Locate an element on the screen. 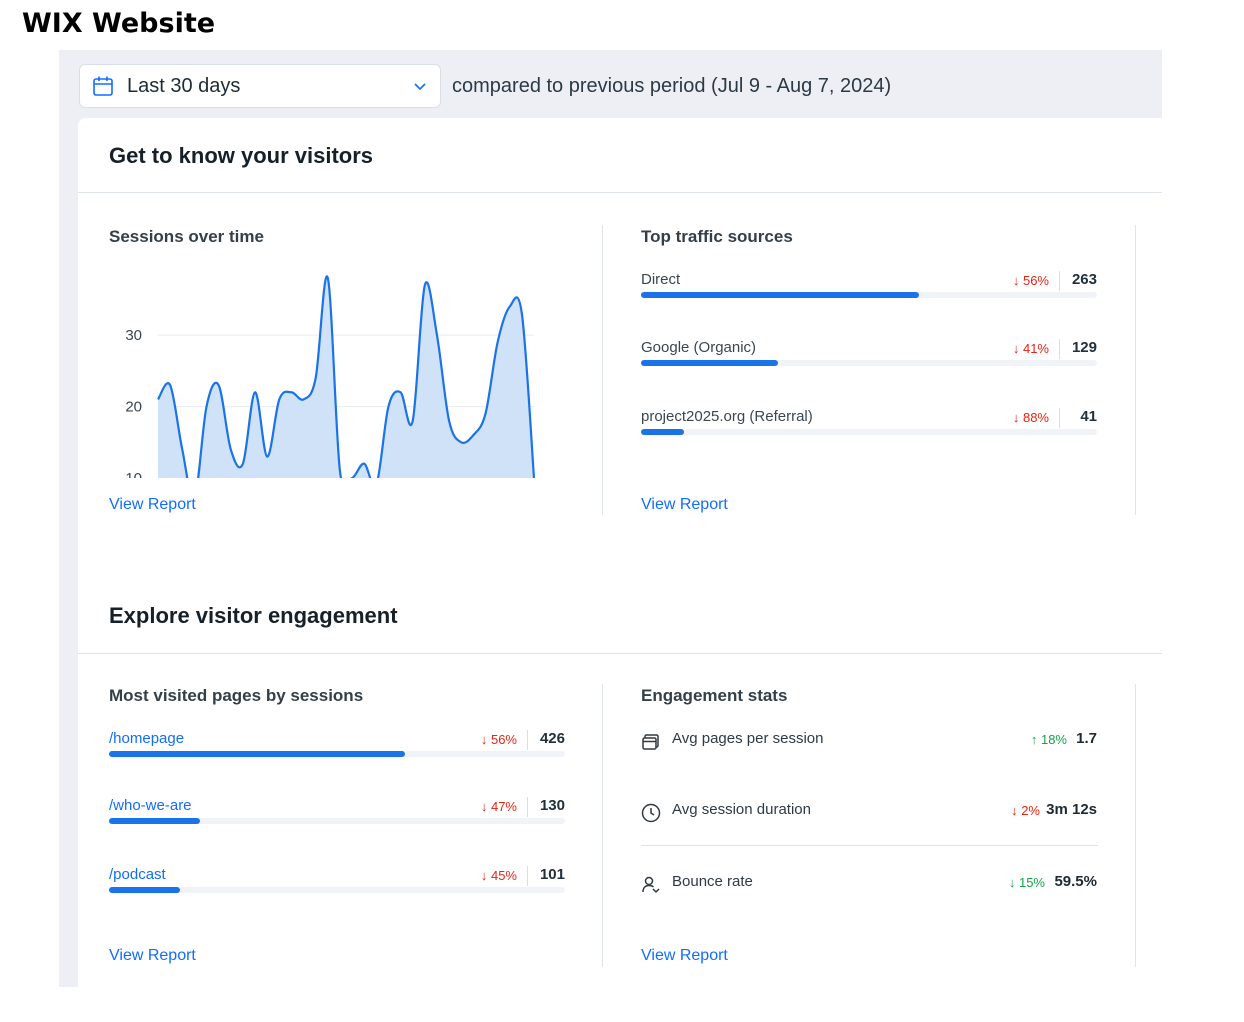  y-tick-label: 10 is located at coordinates (133, 474).